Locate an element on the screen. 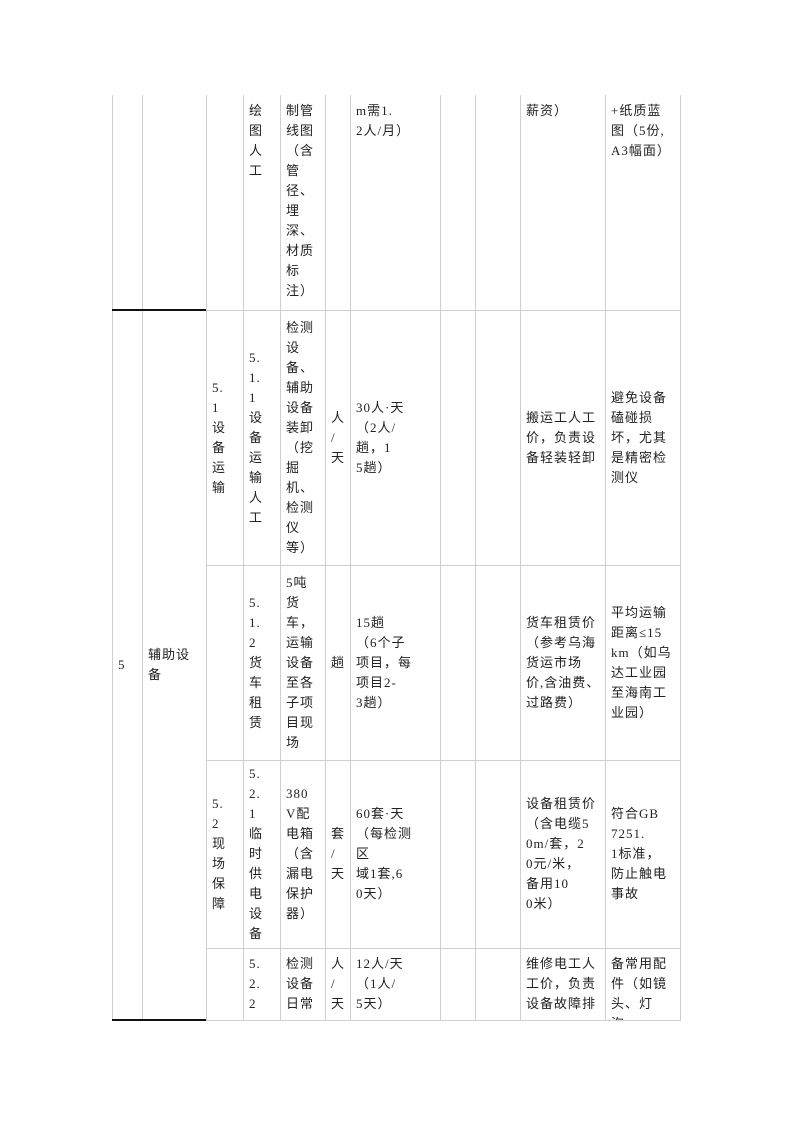 The height and width of the screenshot is (1122, 793). cell-text: 货车租赁价 （参考乌海 货运市场 价,含油费、 过路费） is located at coordinates (563, 662).